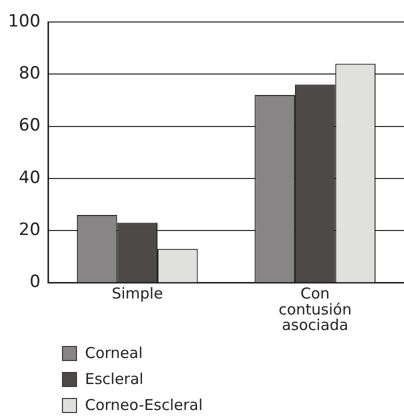  I want to click on legend-label: Escleral, so click(114, 379).